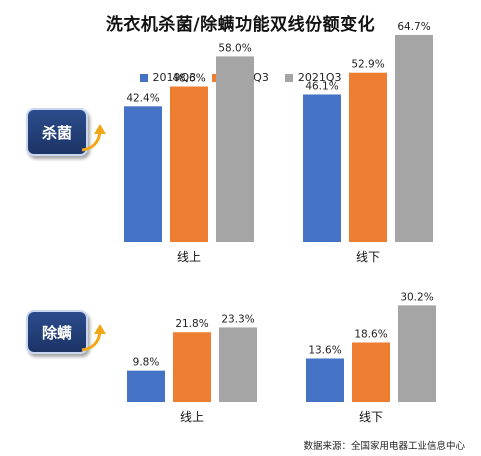 This screenshot has width=481, height=456. I want to click on legend-label-2019q3: 2019Q3, so click(174, 77).